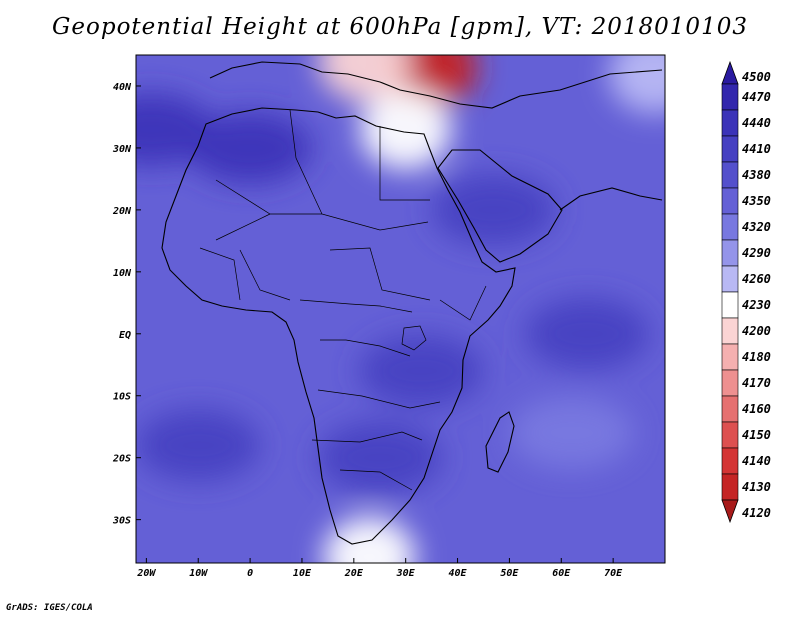 This screenshot has width=800, height=618. What do you see at coordinates (756, 331) in the screenshot?
I see `colorbar-label: 4200` at bounding box center [756, 331].